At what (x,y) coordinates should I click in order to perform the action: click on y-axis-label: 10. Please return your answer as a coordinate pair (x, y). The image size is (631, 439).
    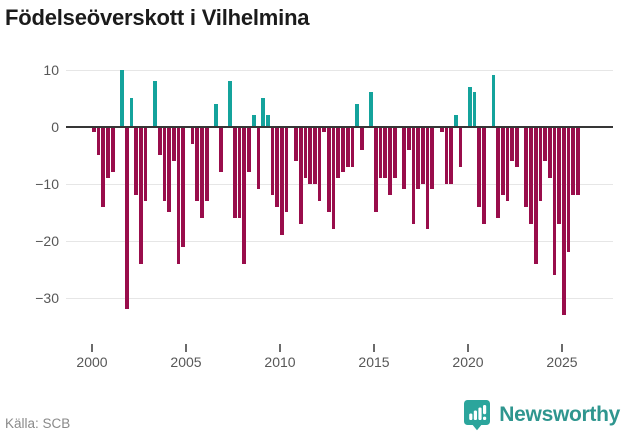
    Looking at the image, I should click on (51, 69).